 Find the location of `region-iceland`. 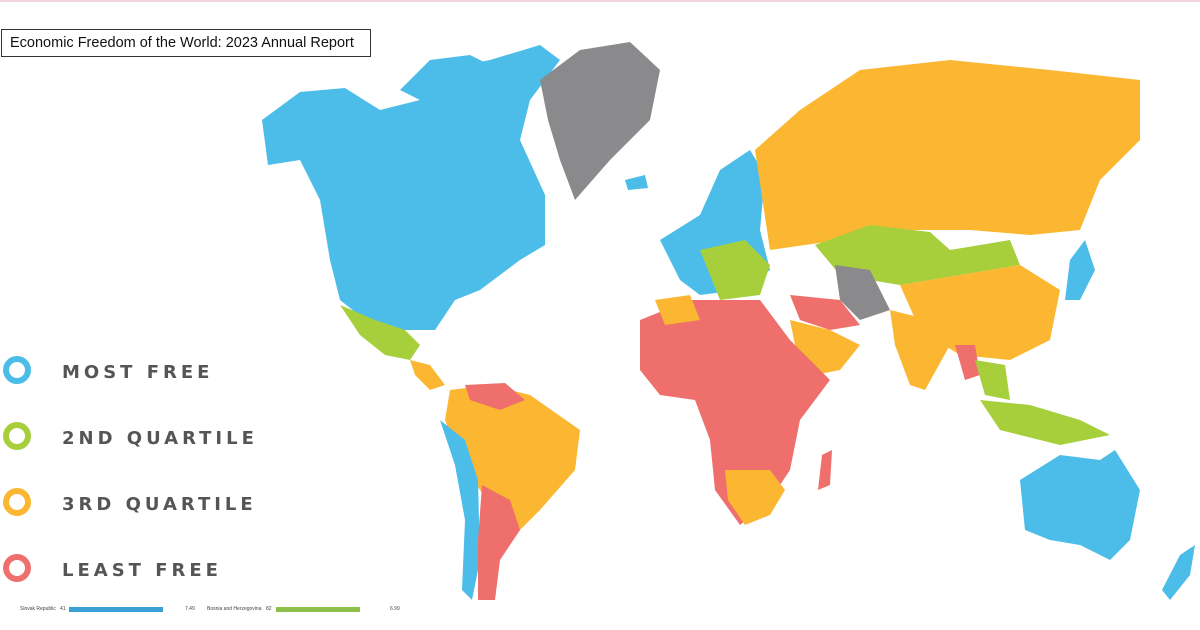

region-iceland is located at coordinates (636, 182).